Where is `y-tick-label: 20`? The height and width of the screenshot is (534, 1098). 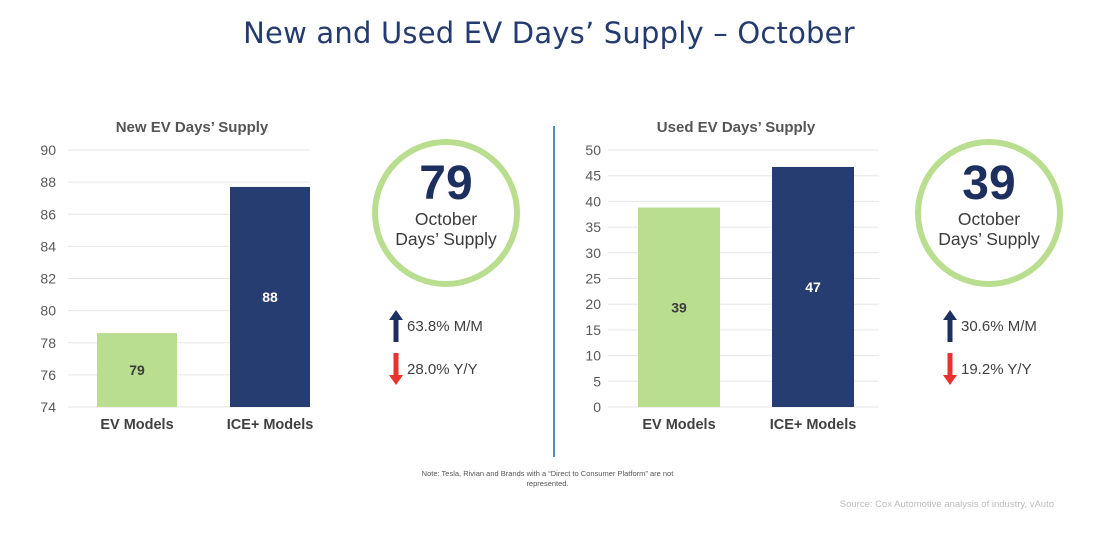 y-tick-label: 20 is located at coordinates (593, 304).